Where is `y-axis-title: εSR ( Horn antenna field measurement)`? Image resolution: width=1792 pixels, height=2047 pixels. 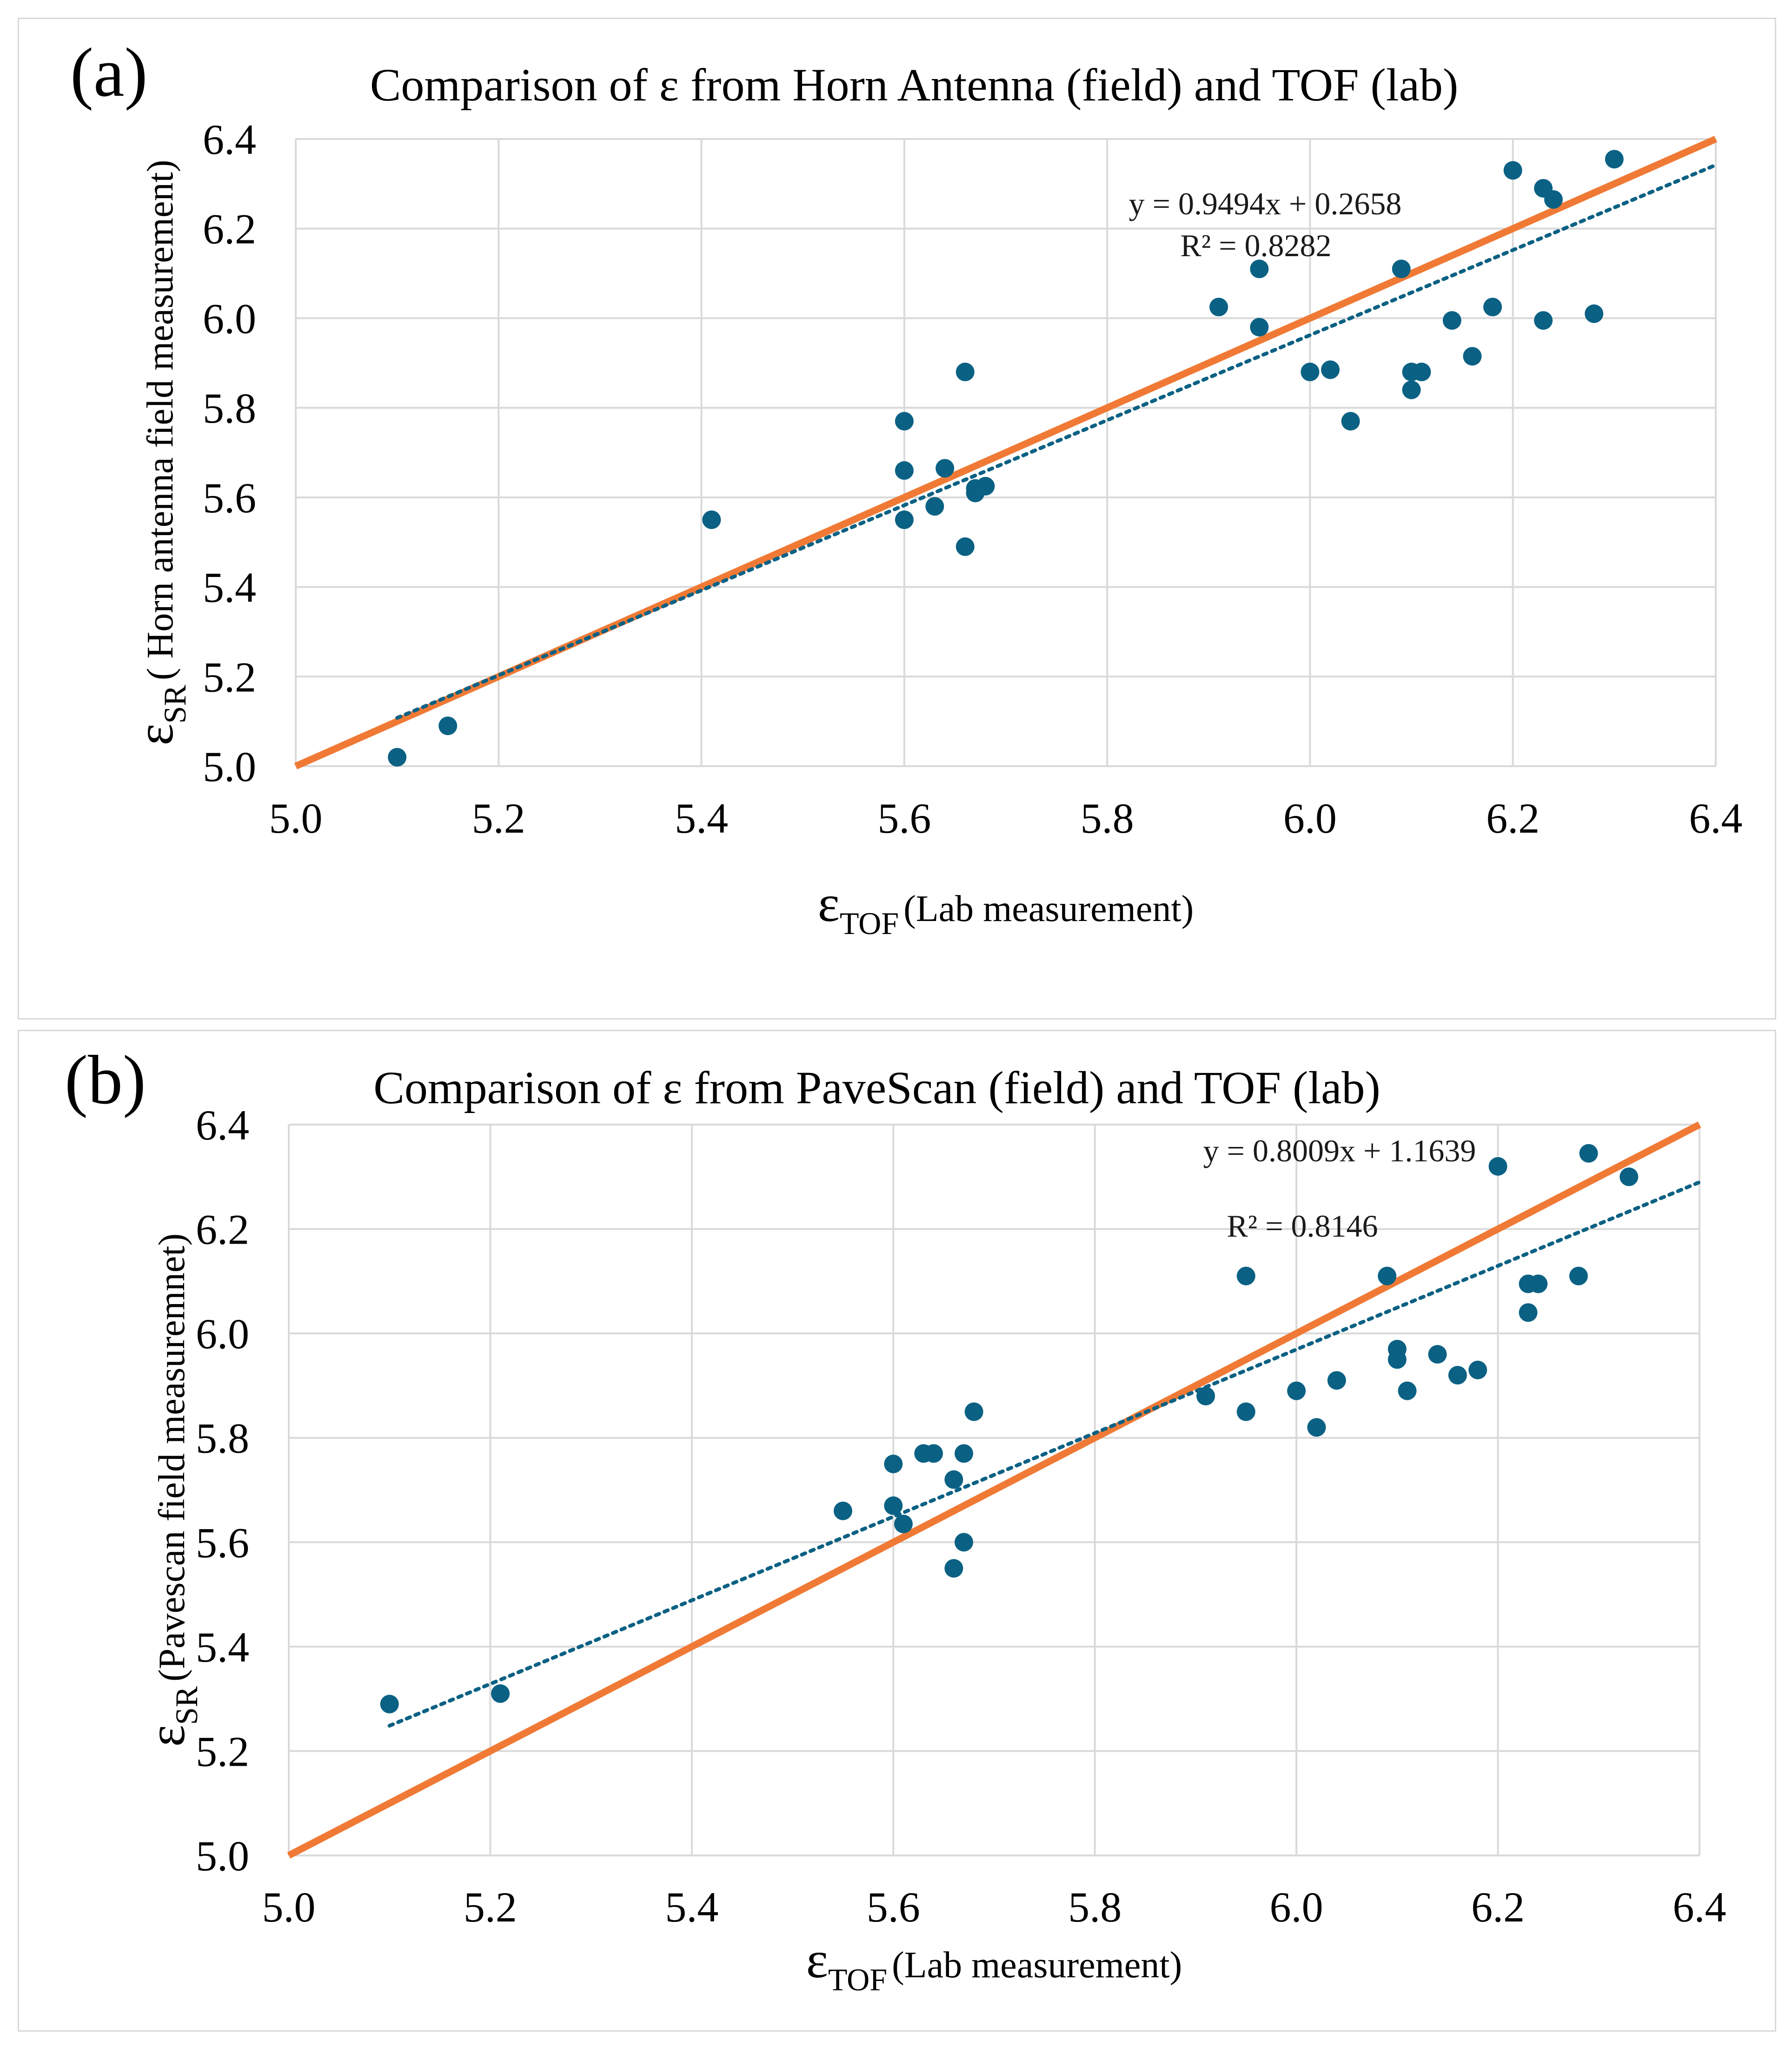
y-axis-title: εSR ( Horn antenna field measurement) is located at coordinates (159, 453).